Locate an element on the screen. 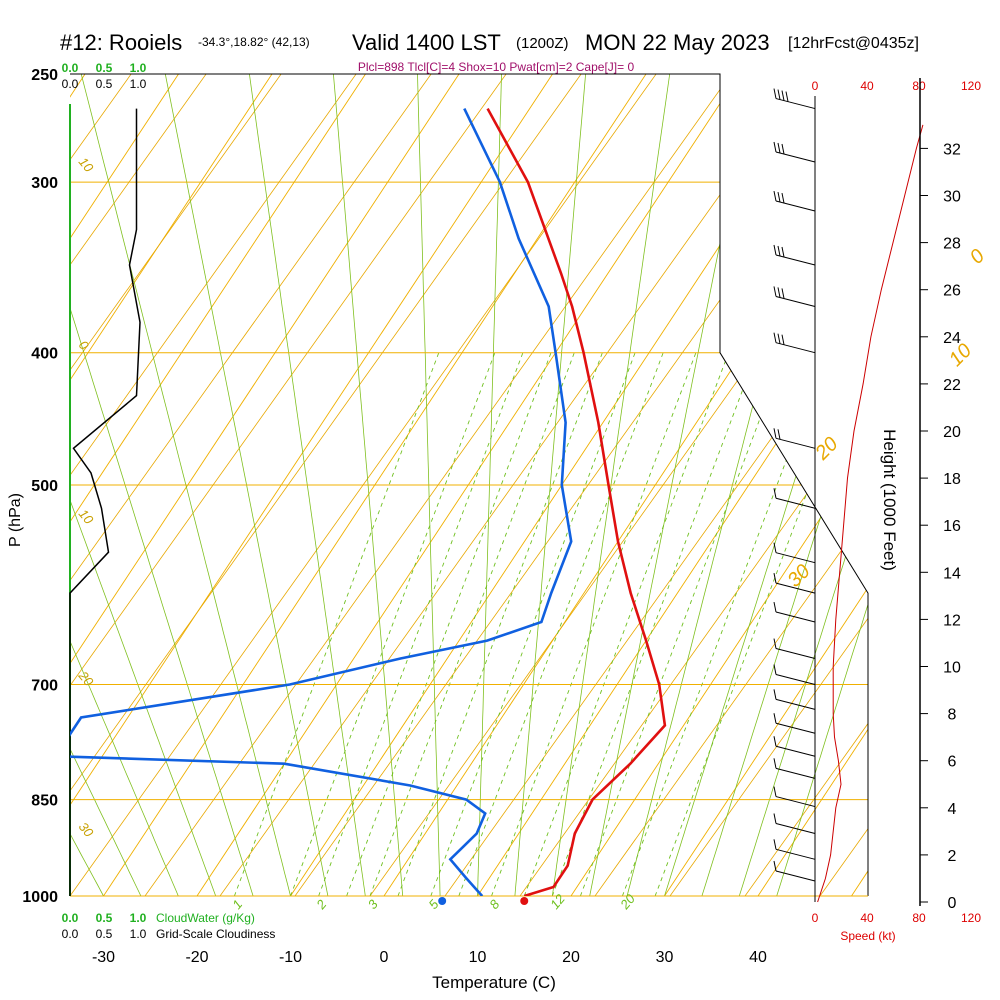 This screenshot has height=1000, width=1000. height-tick-label: 16 is located at coordinates (952, 526).